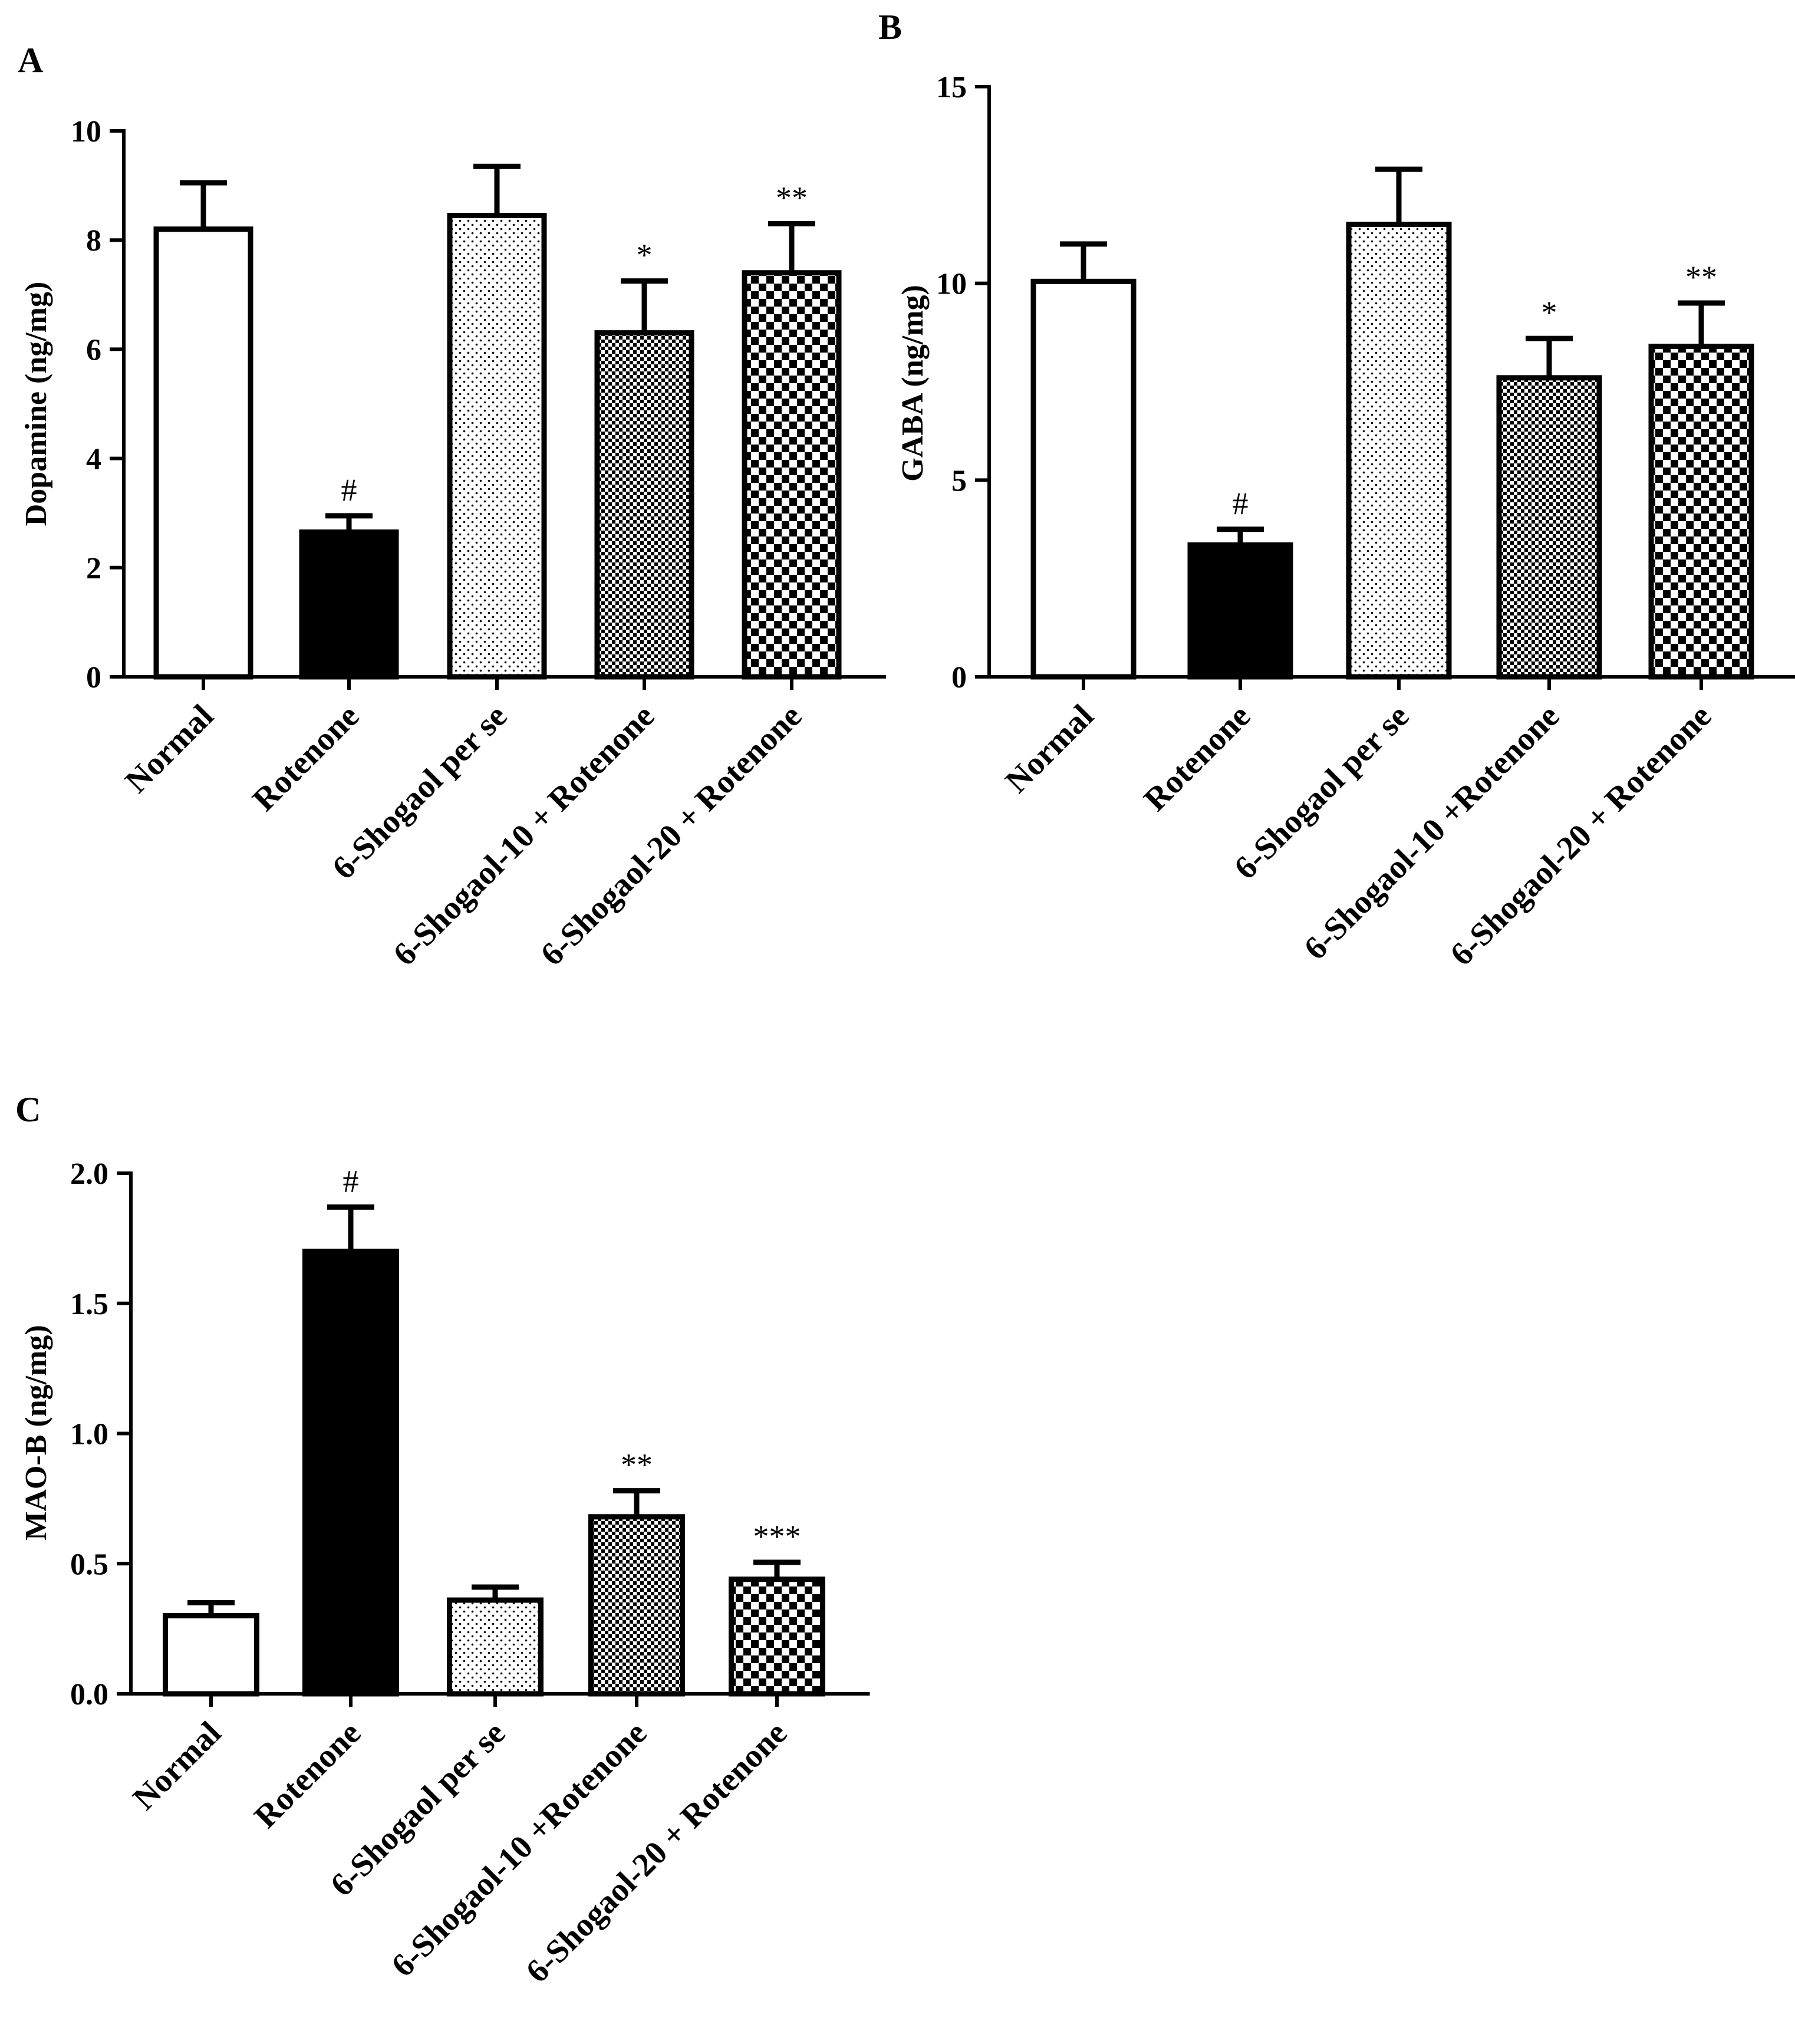 Image resolution: width=1795 pixels, height=2044 pixels. Describe the element at coordinates (349, 490) in the screenshot. I see `significance-mark-a-1: #` at that location.